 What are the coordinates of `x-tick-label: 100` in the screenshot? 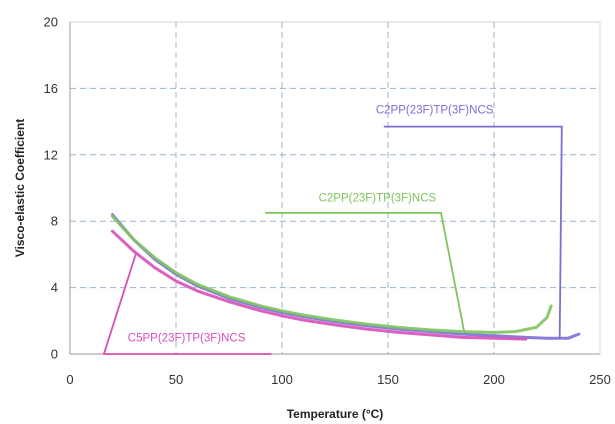 It's located at (282, 379).